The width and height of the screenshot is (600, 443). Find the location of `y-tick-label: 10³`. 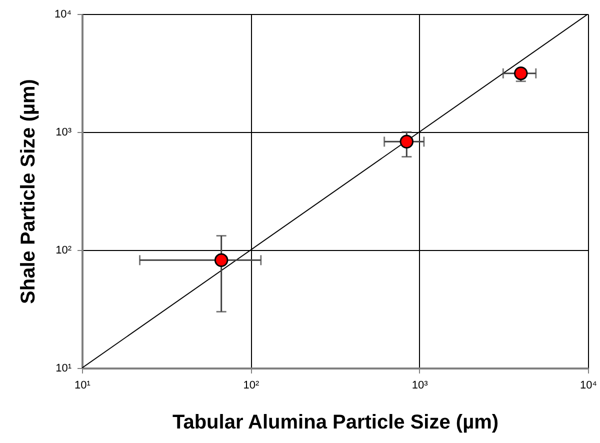

y-tick-label: 10³ is located at coordinates (64, 132).